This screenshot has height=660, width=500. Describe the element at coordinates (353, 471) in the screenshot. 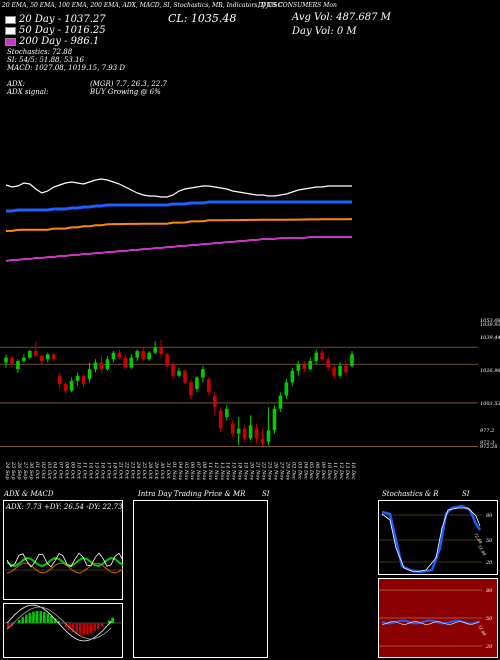

I see `date-label: 16 Dec` at that location.